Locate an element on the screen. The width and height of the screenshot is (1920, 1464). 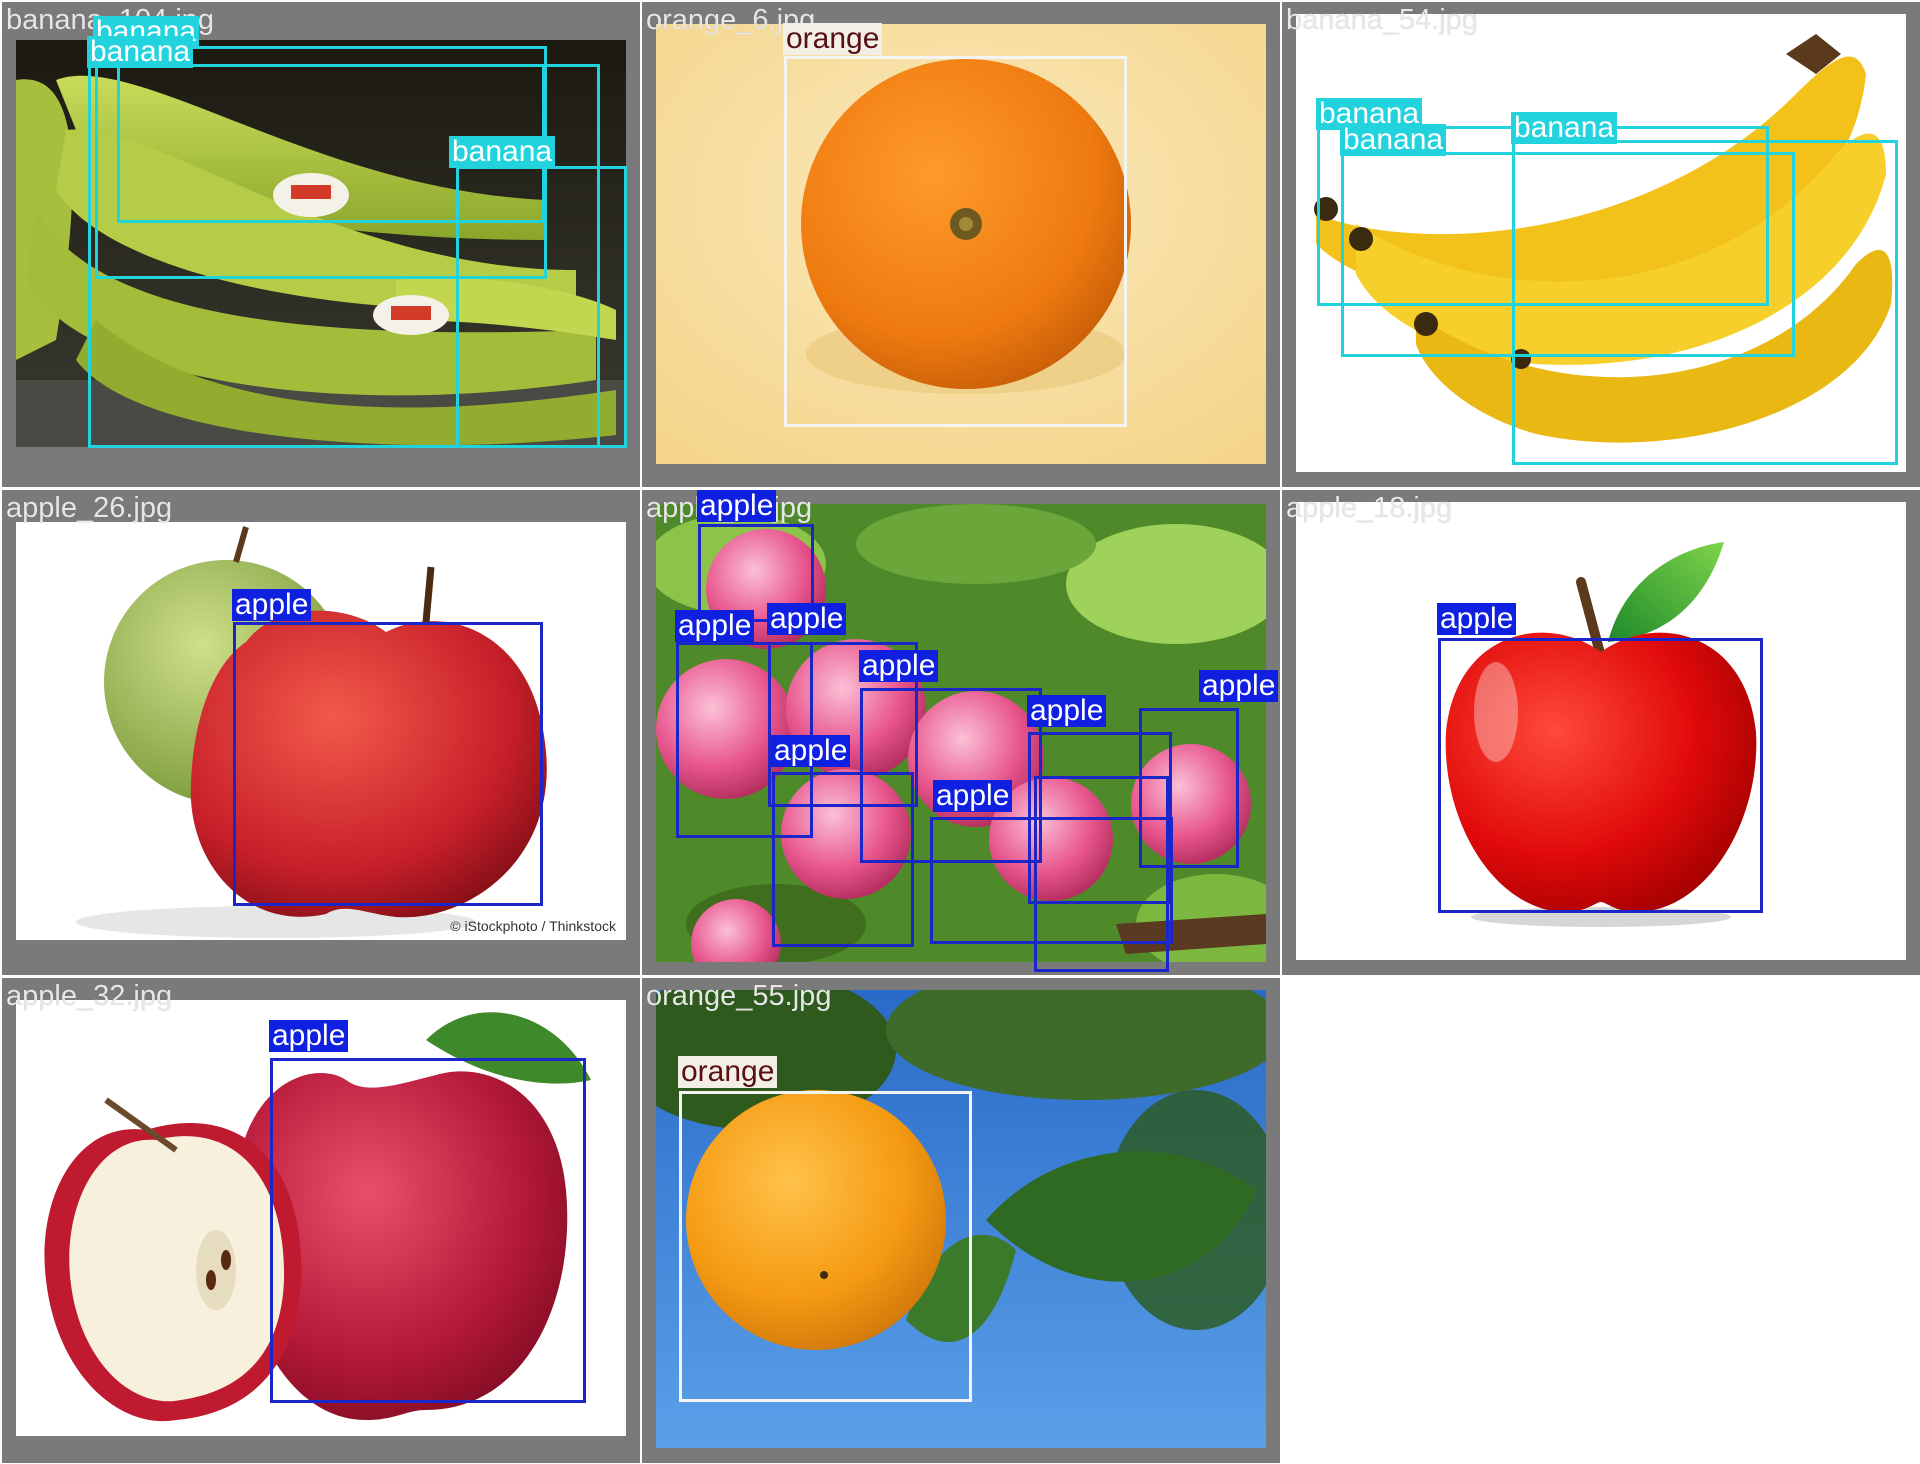
tile-apple-32: apple_32.jpg apple is located at coordinates (321, 1220).